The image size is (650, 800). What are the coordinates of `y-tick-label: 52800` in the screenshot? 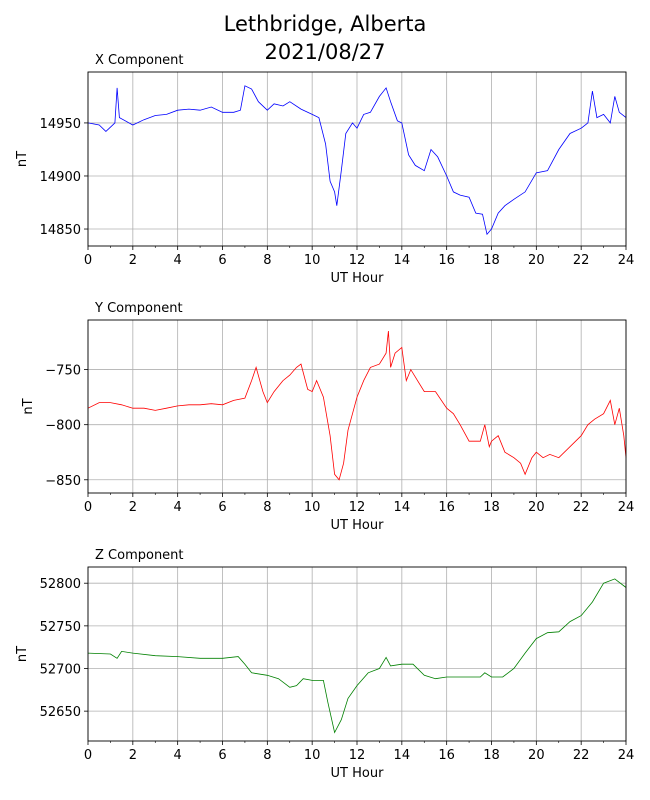 It's located at (60, 584).